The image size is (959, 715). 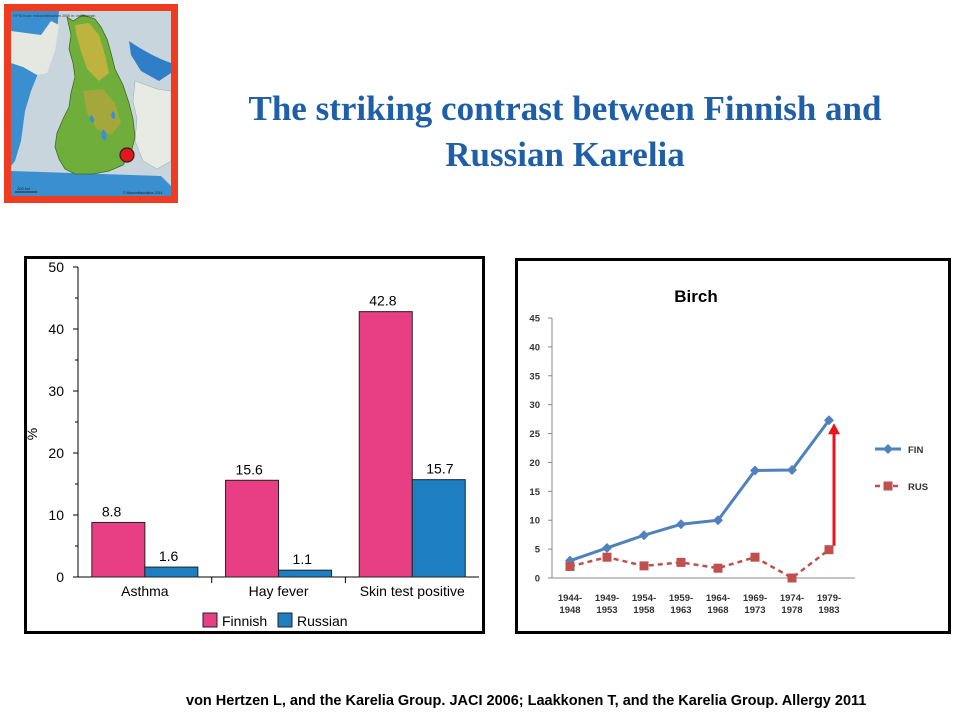 What do you see at coordinates (112, 511) in the screenshot?
I see `bar-value-label: 8.8` at bounding box center [112, 511].